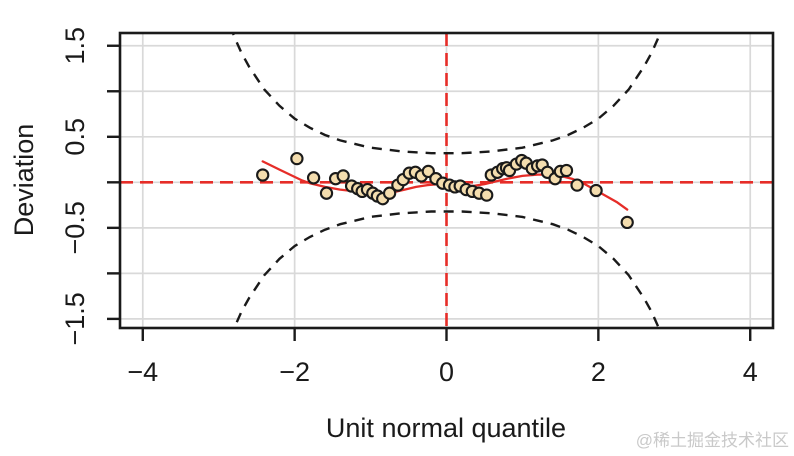 Image resolution: width=794 pixels, height=456 pixels. What do you see at coordinates (75, 227) in the screenshot?
I see `y-tick-label: −0.5` at bounding box center [75, 227].